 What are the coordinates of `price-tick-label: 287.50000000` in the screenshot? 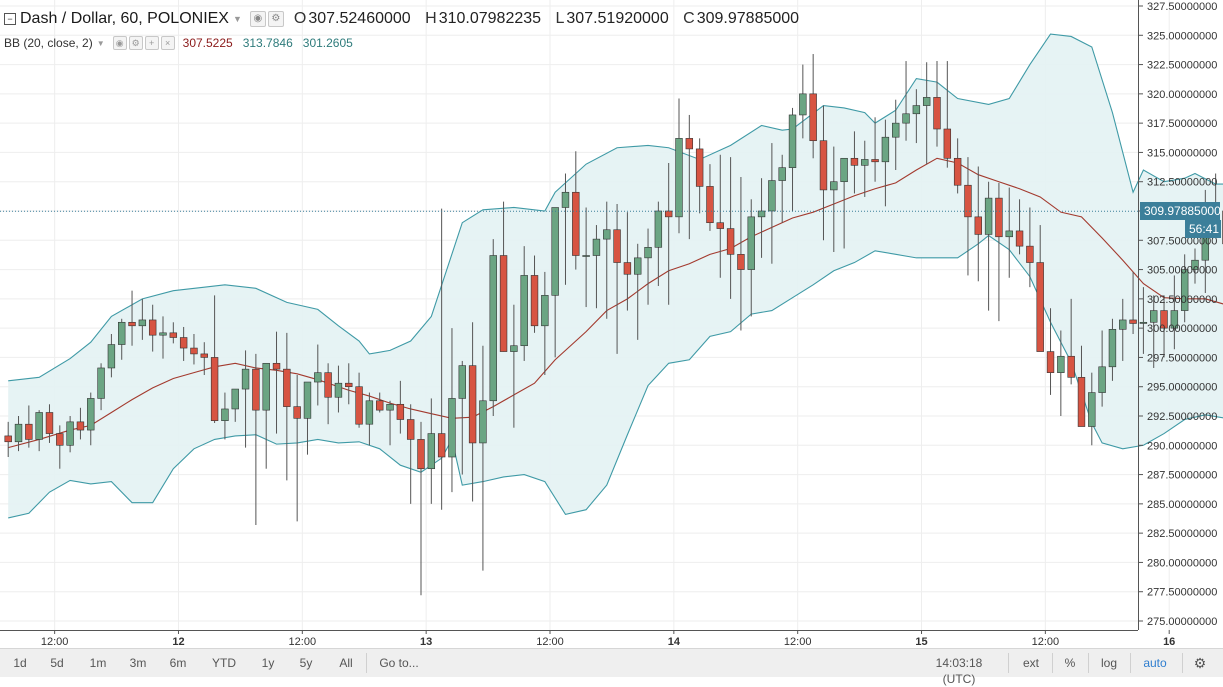 It's located at (1182, 476).